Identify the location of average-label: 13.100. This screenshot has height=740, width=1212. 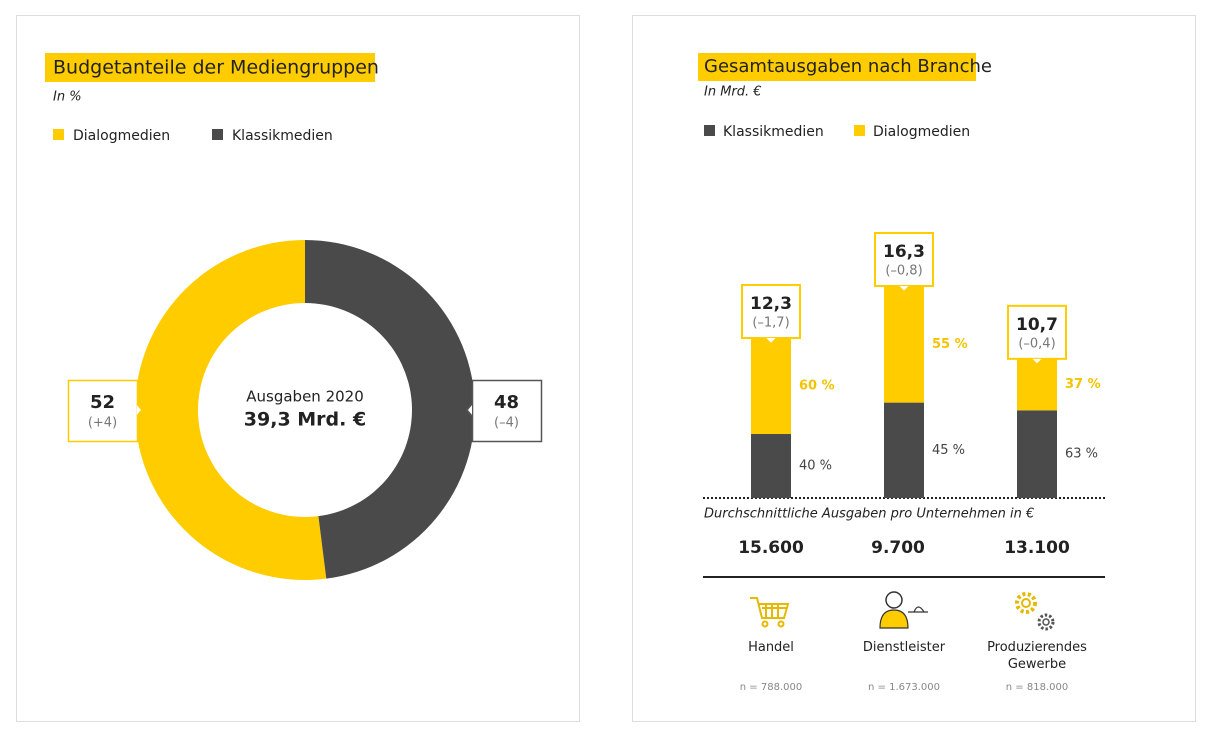
(1037, 548).